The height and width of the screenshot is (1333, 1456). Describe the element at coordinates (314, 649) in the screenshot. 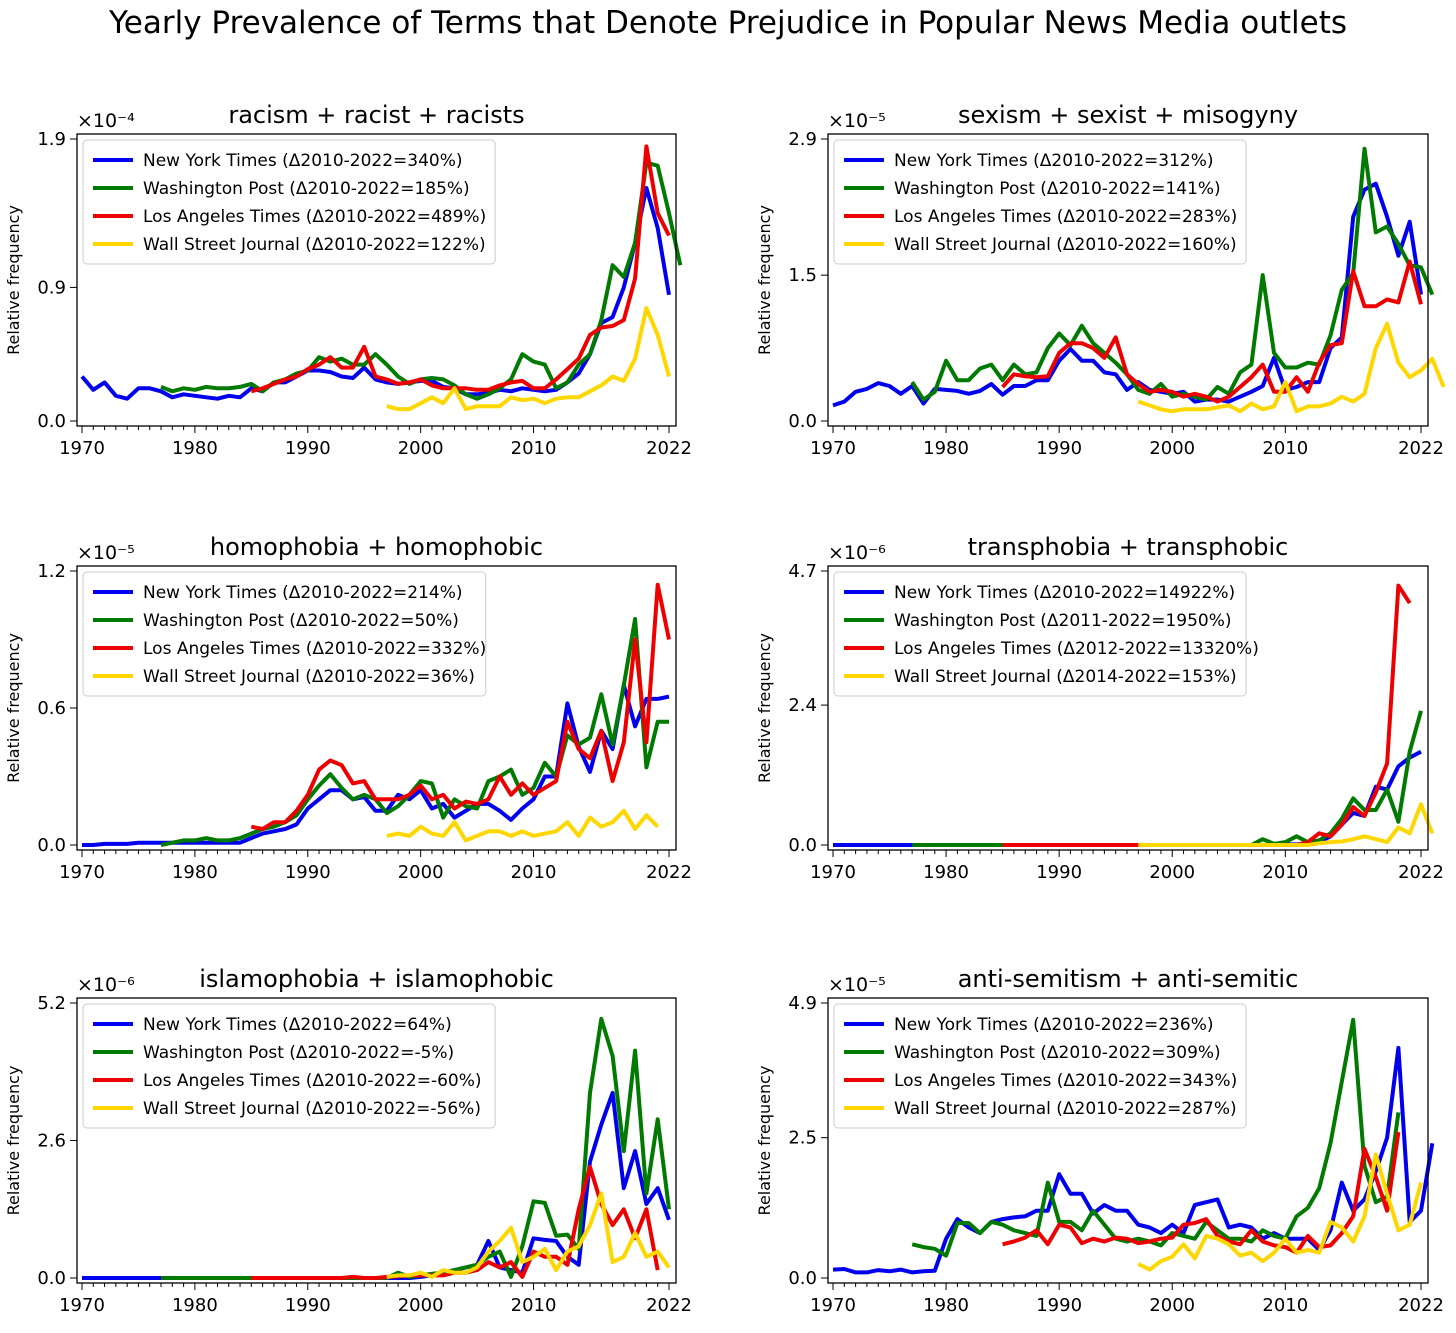

I see `legend-entry: Los Angeles Times (Δ2010-2022=332%)` at that location.